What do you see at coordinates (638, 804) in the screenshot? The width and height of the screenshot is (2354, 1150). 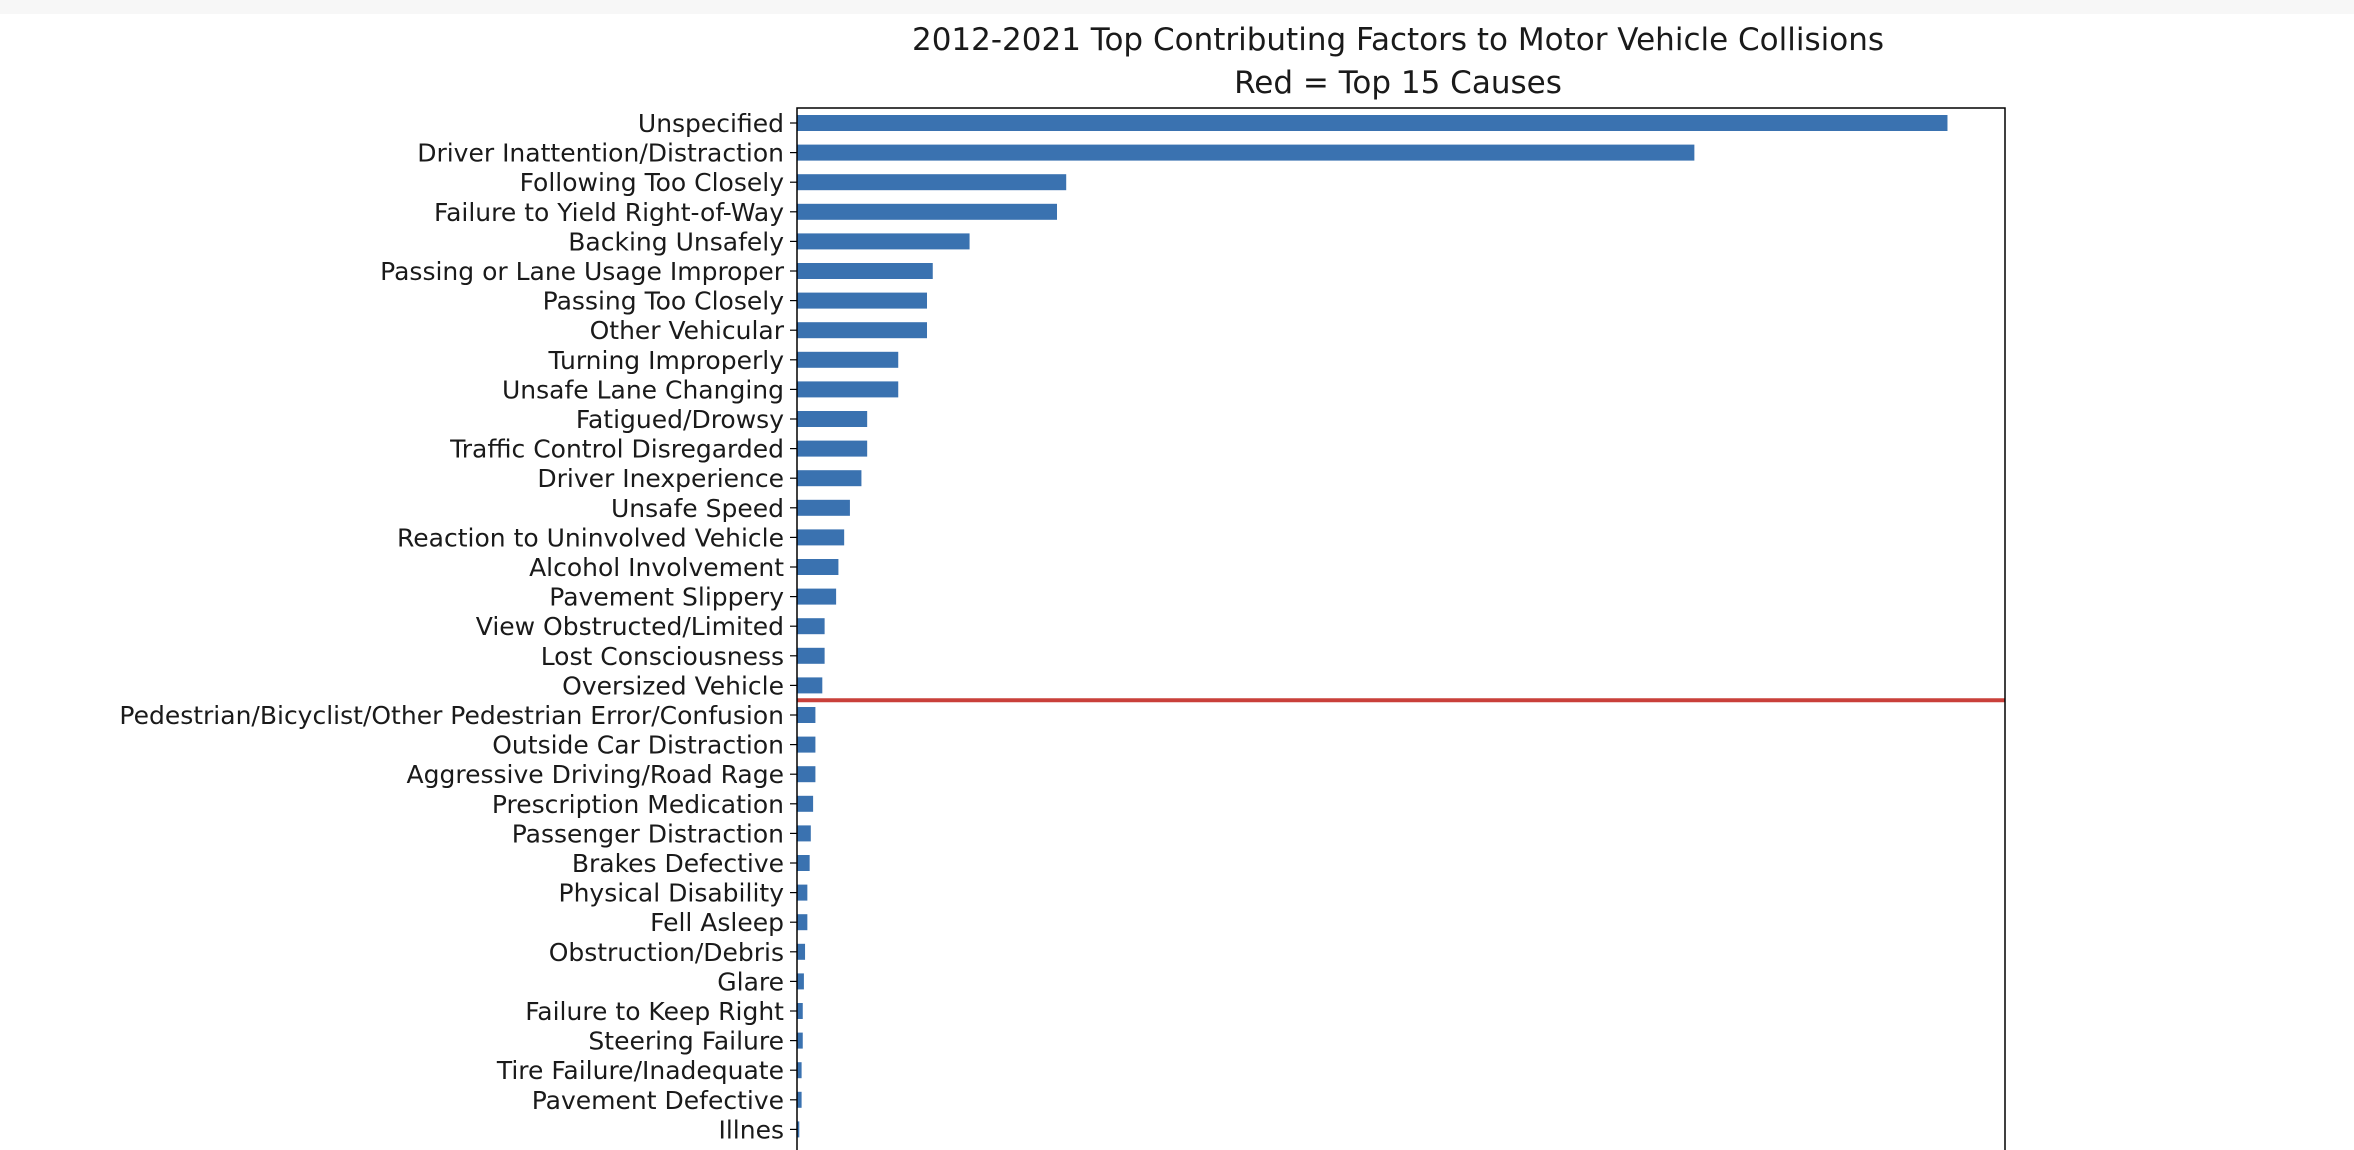 I see `y-tick-label: Prescription Medication` at bounding box center [638, 804].